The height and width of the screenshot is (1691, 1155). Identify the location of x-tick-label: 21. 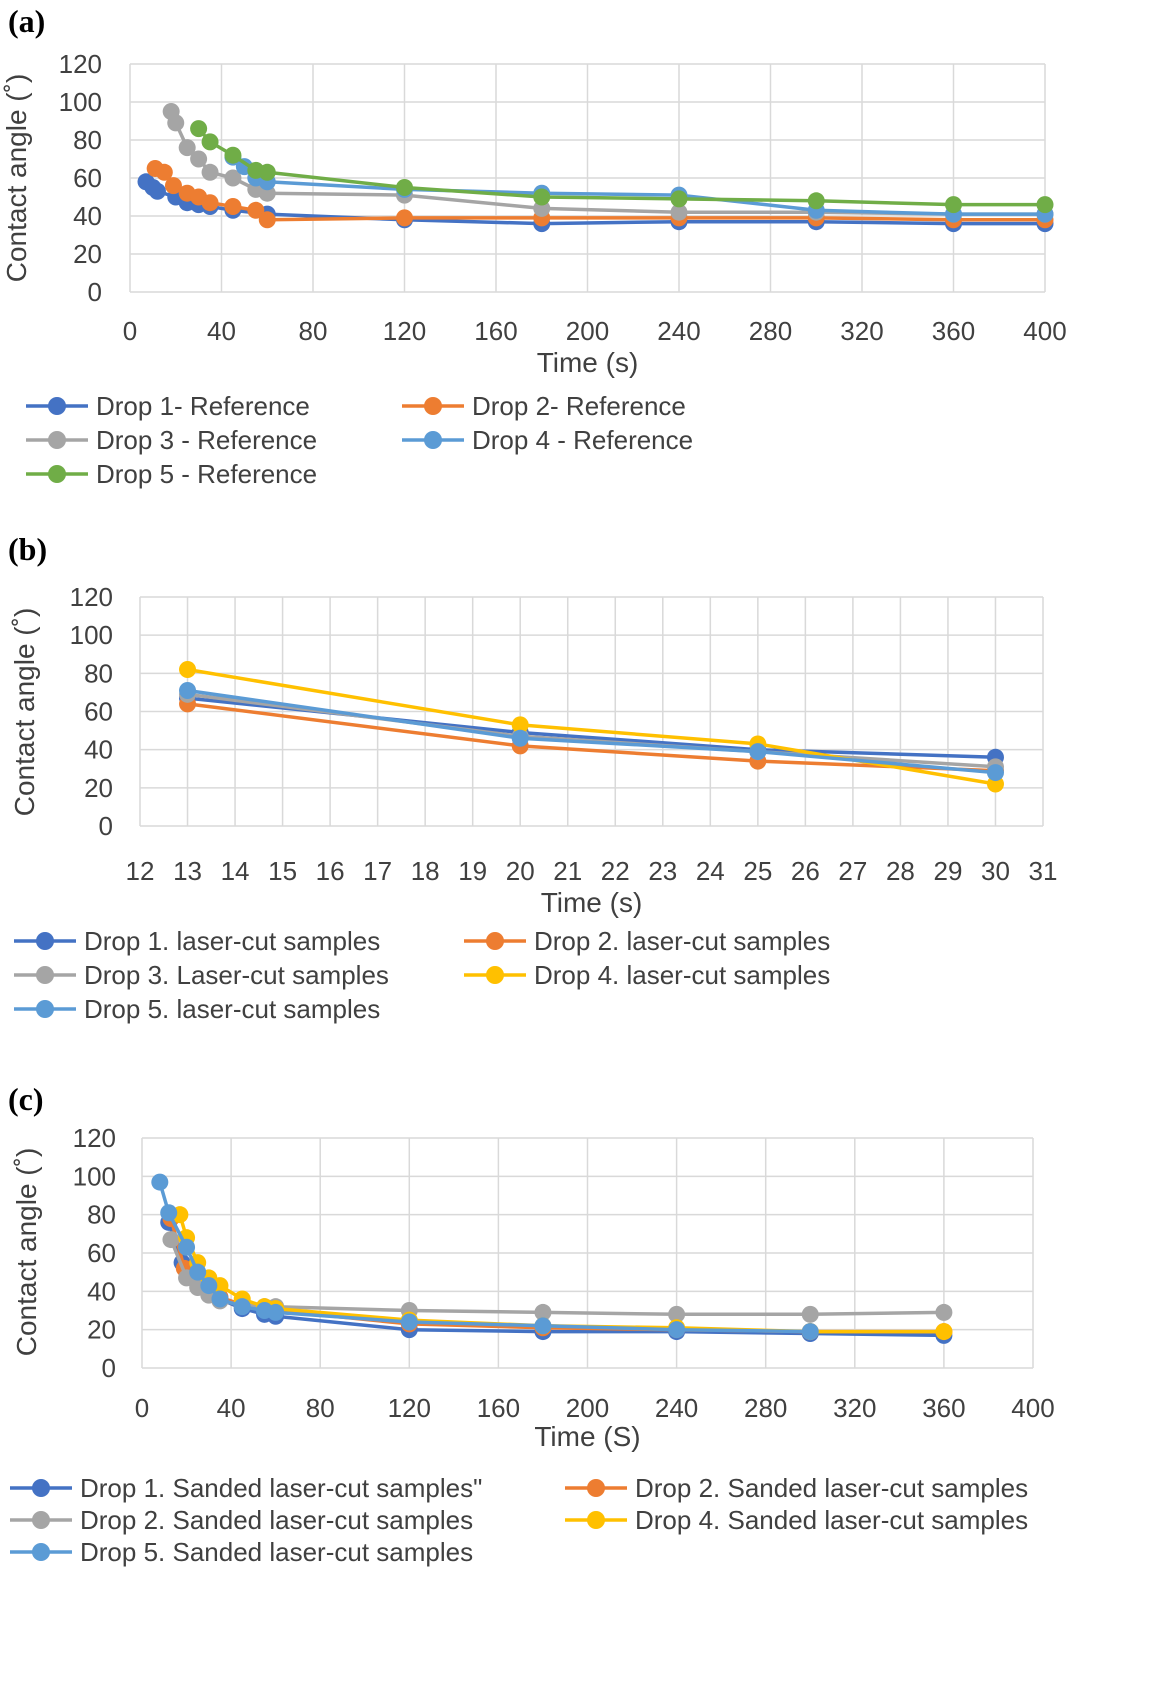
(567, 871).